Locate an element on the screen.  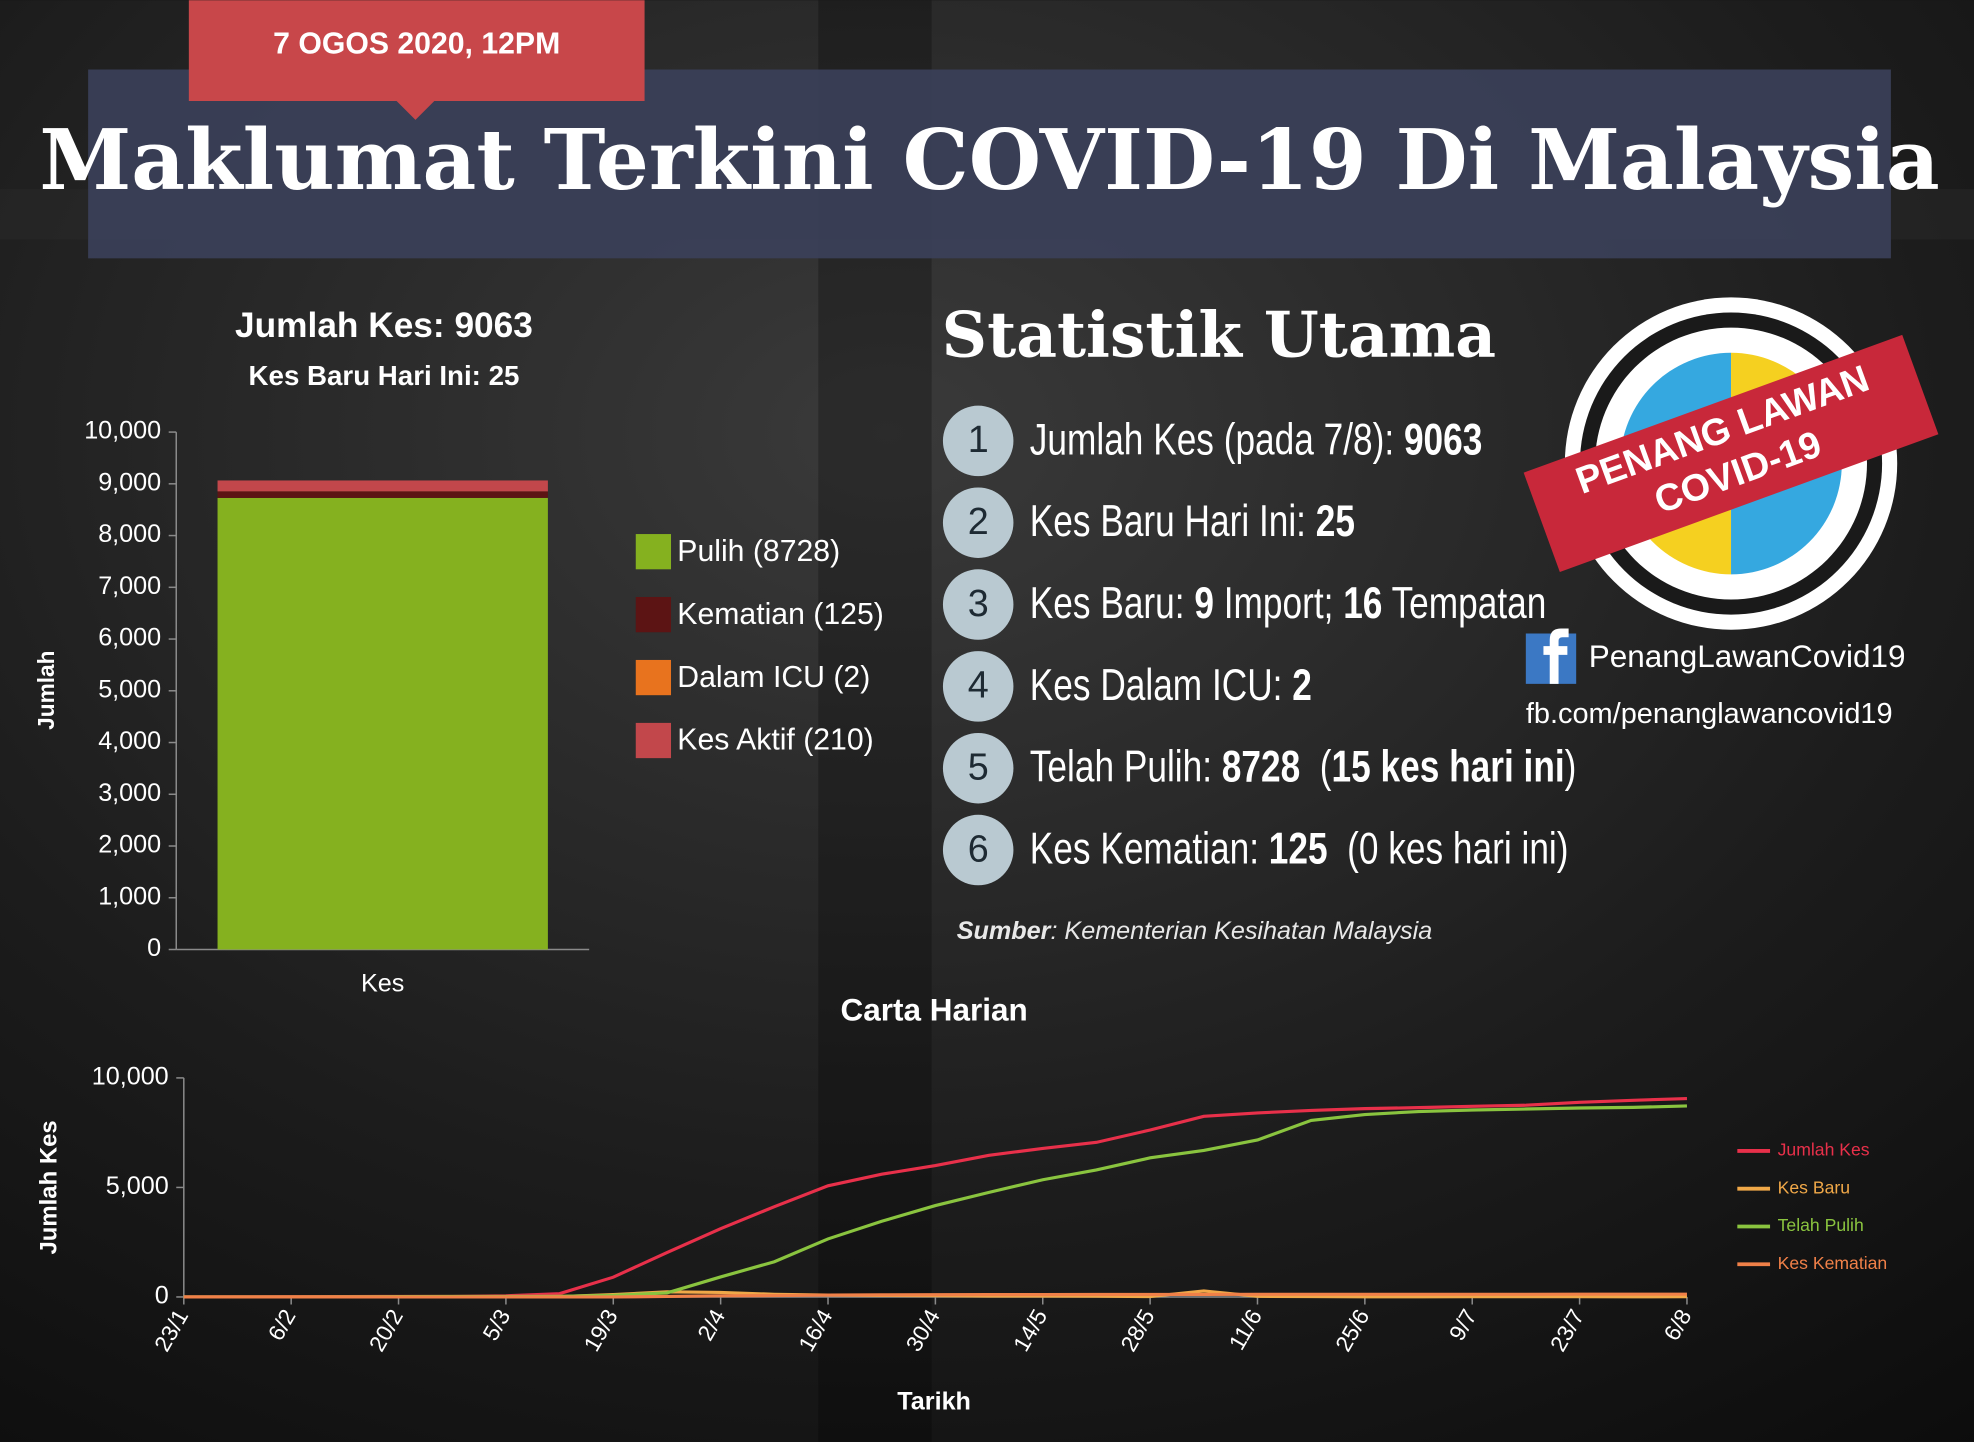
stat-label: Kes Kematian: is located at coordinates (1149, 848).